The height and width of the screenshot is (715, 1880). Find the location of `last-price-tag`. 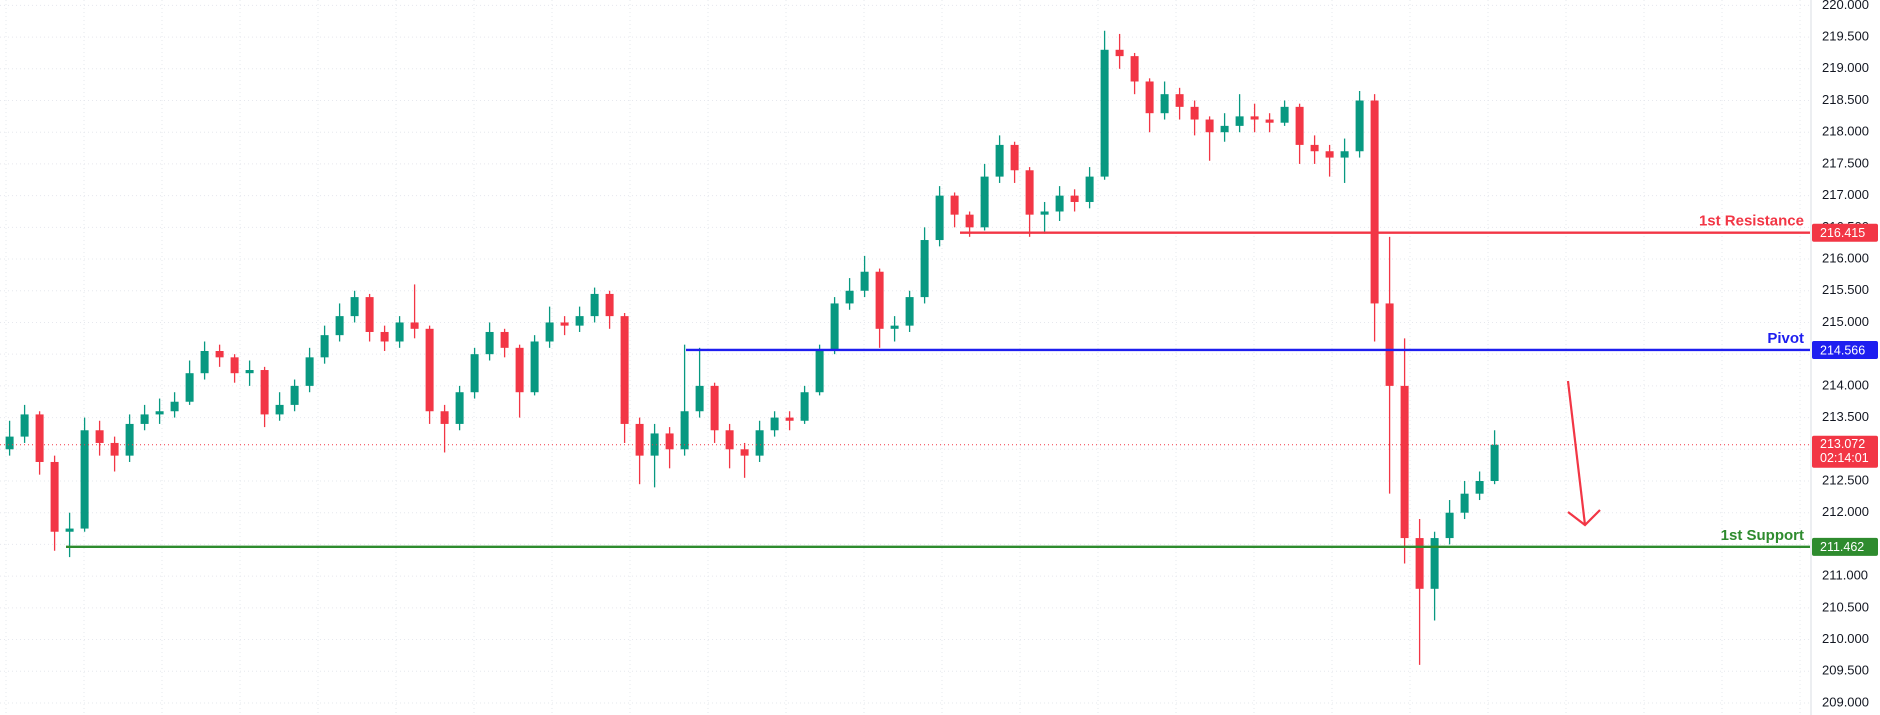

last-price-tag is located at coordinates (1845, 451).